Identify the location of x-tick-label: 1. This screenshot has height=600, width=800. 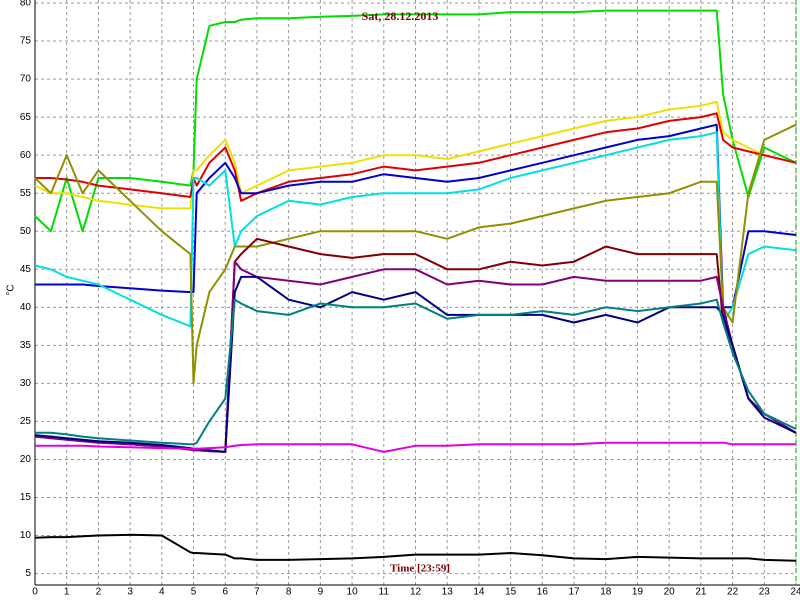
(67, 592).